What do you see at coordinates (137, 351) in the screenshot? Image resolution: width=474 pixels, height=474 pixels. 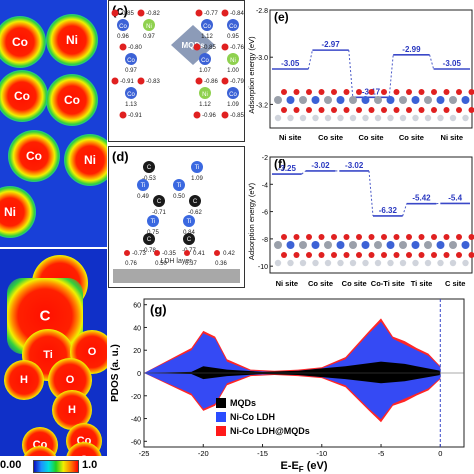 I see `y-tick-label: 20` at bounding box center [137, 351].